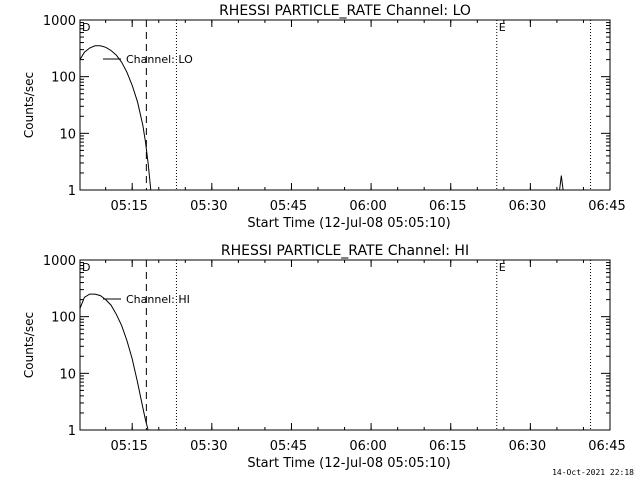 This screenshot has width=640, height=480. I want to click on legend-label: Channel: LO, so click(159, 59).